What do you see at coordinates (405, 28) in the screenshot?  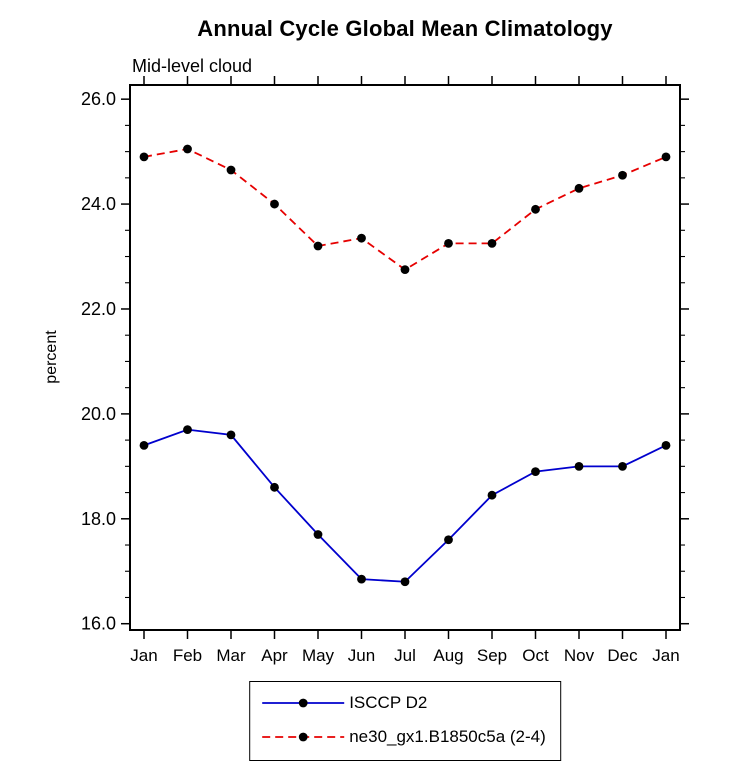 I see `chart-title: Annual Cycle Global Mean Climatology` at bounding box center [405, 28].